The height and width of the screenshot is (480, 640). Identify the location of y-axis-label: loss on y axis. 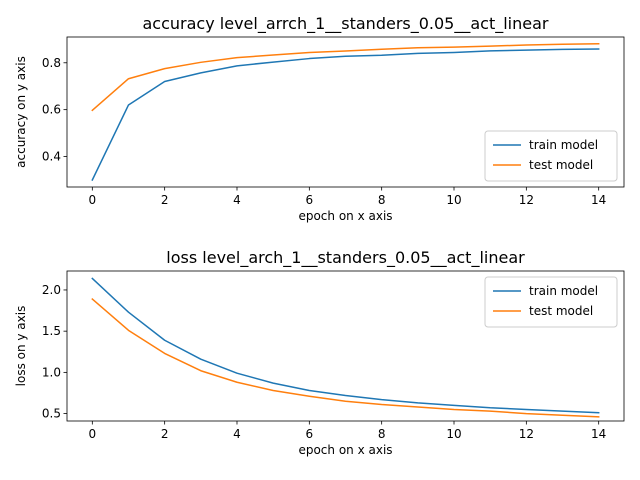
(21, 346).